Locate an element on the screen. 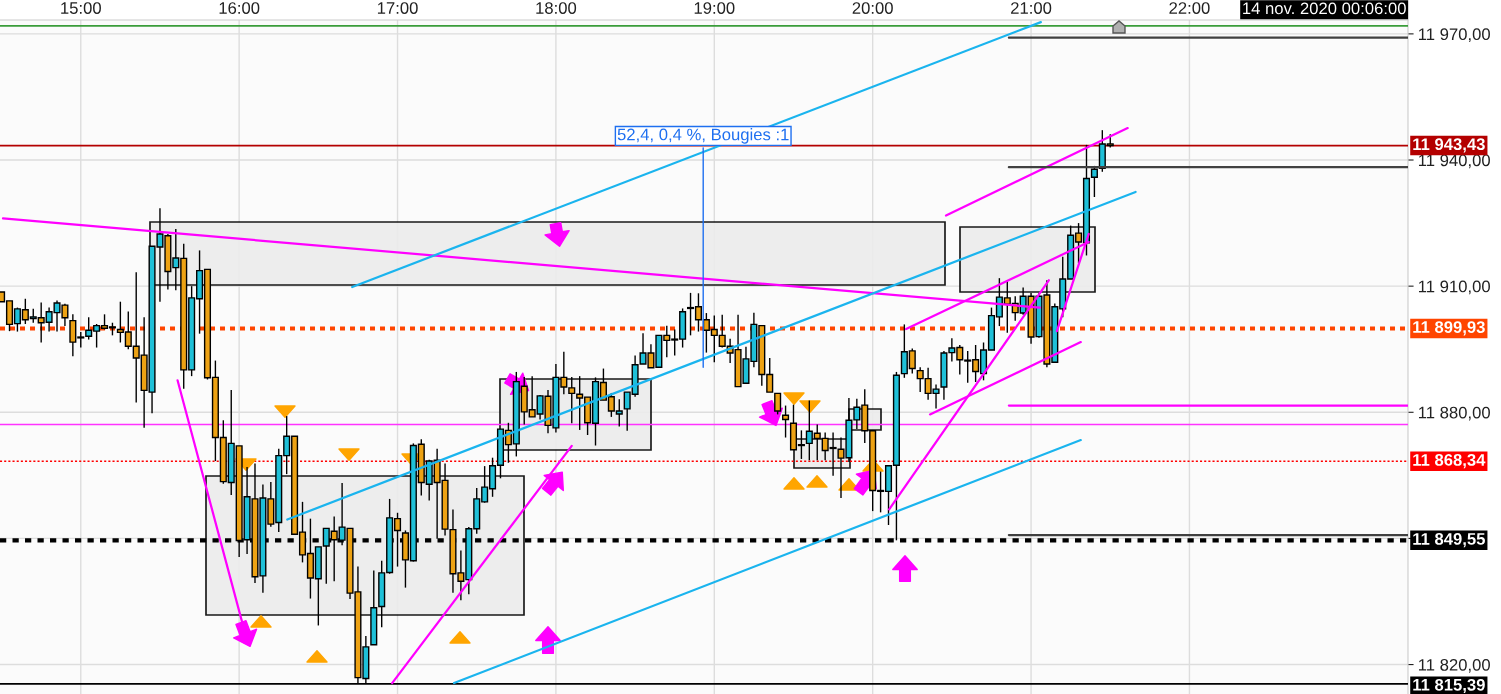  y-tick-label: 11 880,00 is located at coordinates (1454, 413).